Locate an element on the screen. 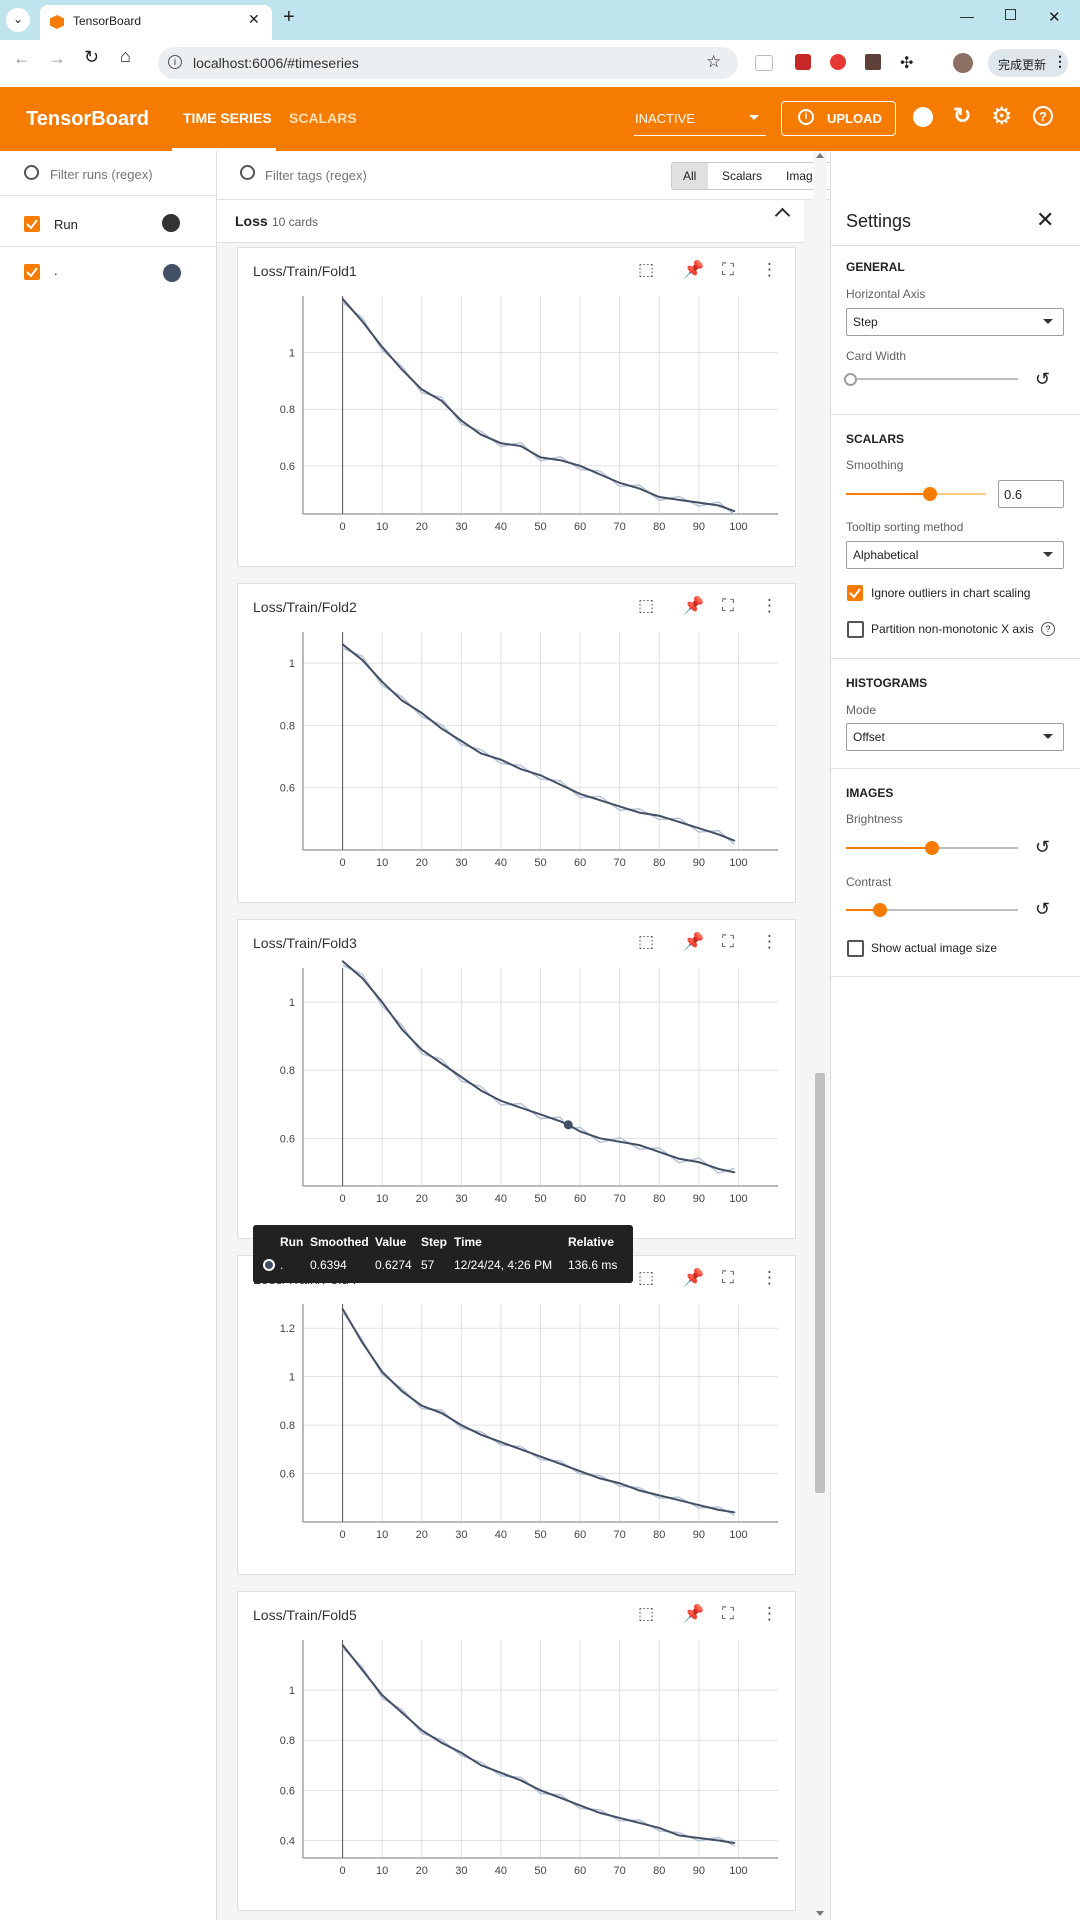 This screenshot has width=1080, height=1920. tab-search-button: ⌄ is located at coordinates (18, 20).